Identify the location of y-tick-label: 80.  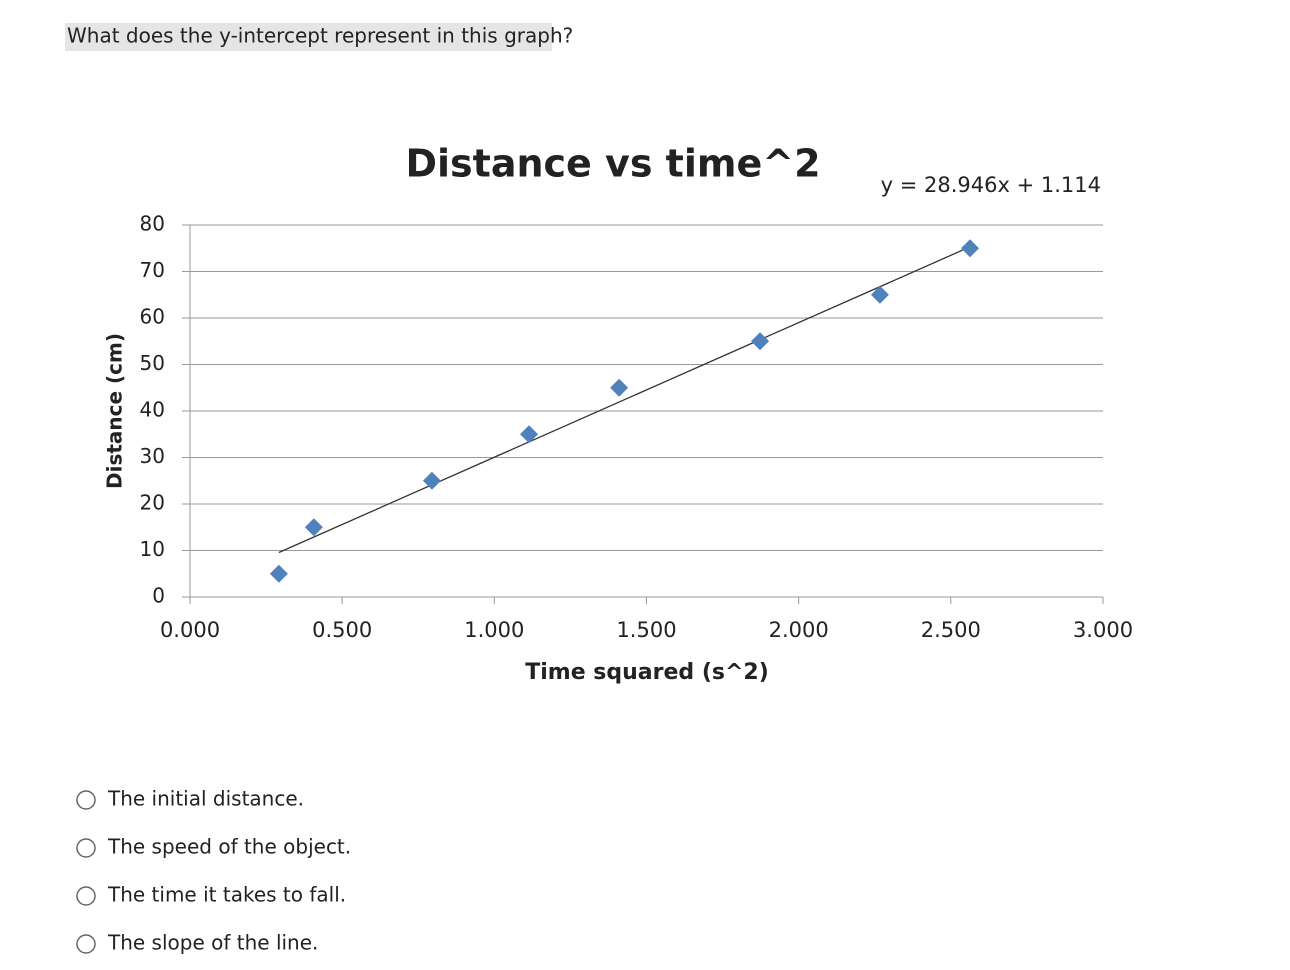
(152, 224).